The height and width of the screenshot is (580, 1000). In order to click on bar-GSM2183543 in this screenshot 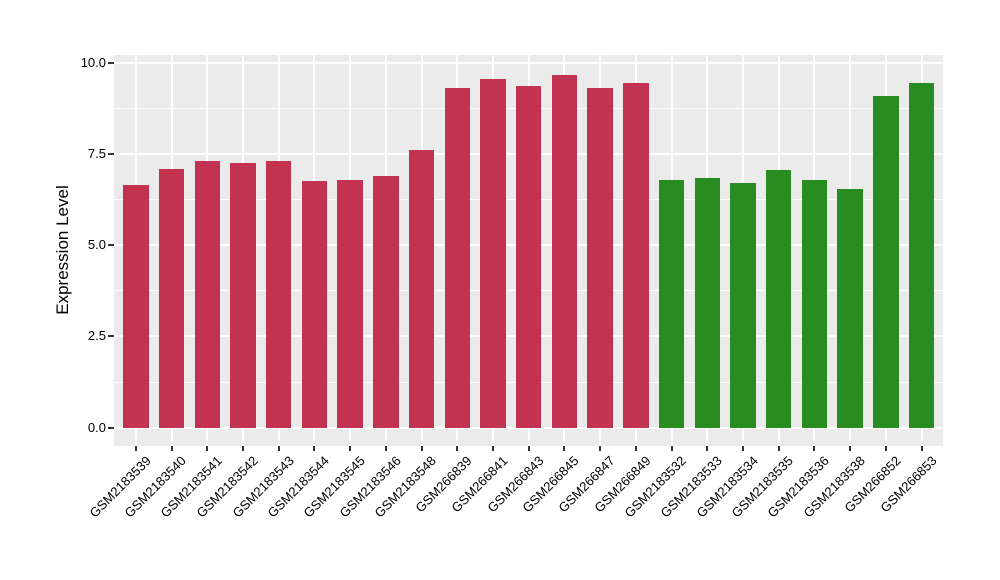, I will do `click(278, 294)`.